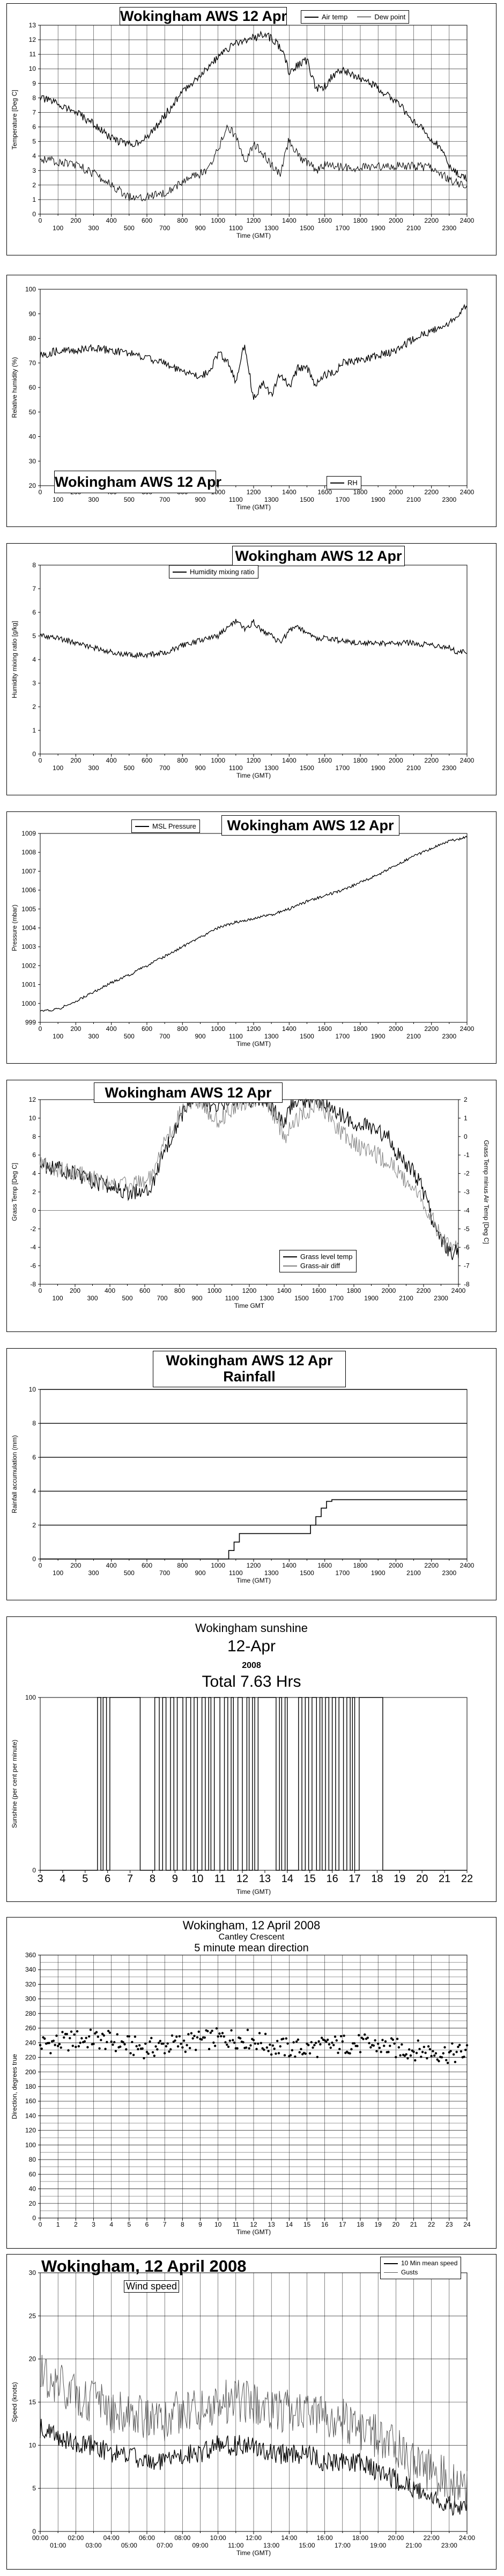 This screenshot has height=2576, width=504. I want to click on x-tick-label: 7, so click(165, 2224).